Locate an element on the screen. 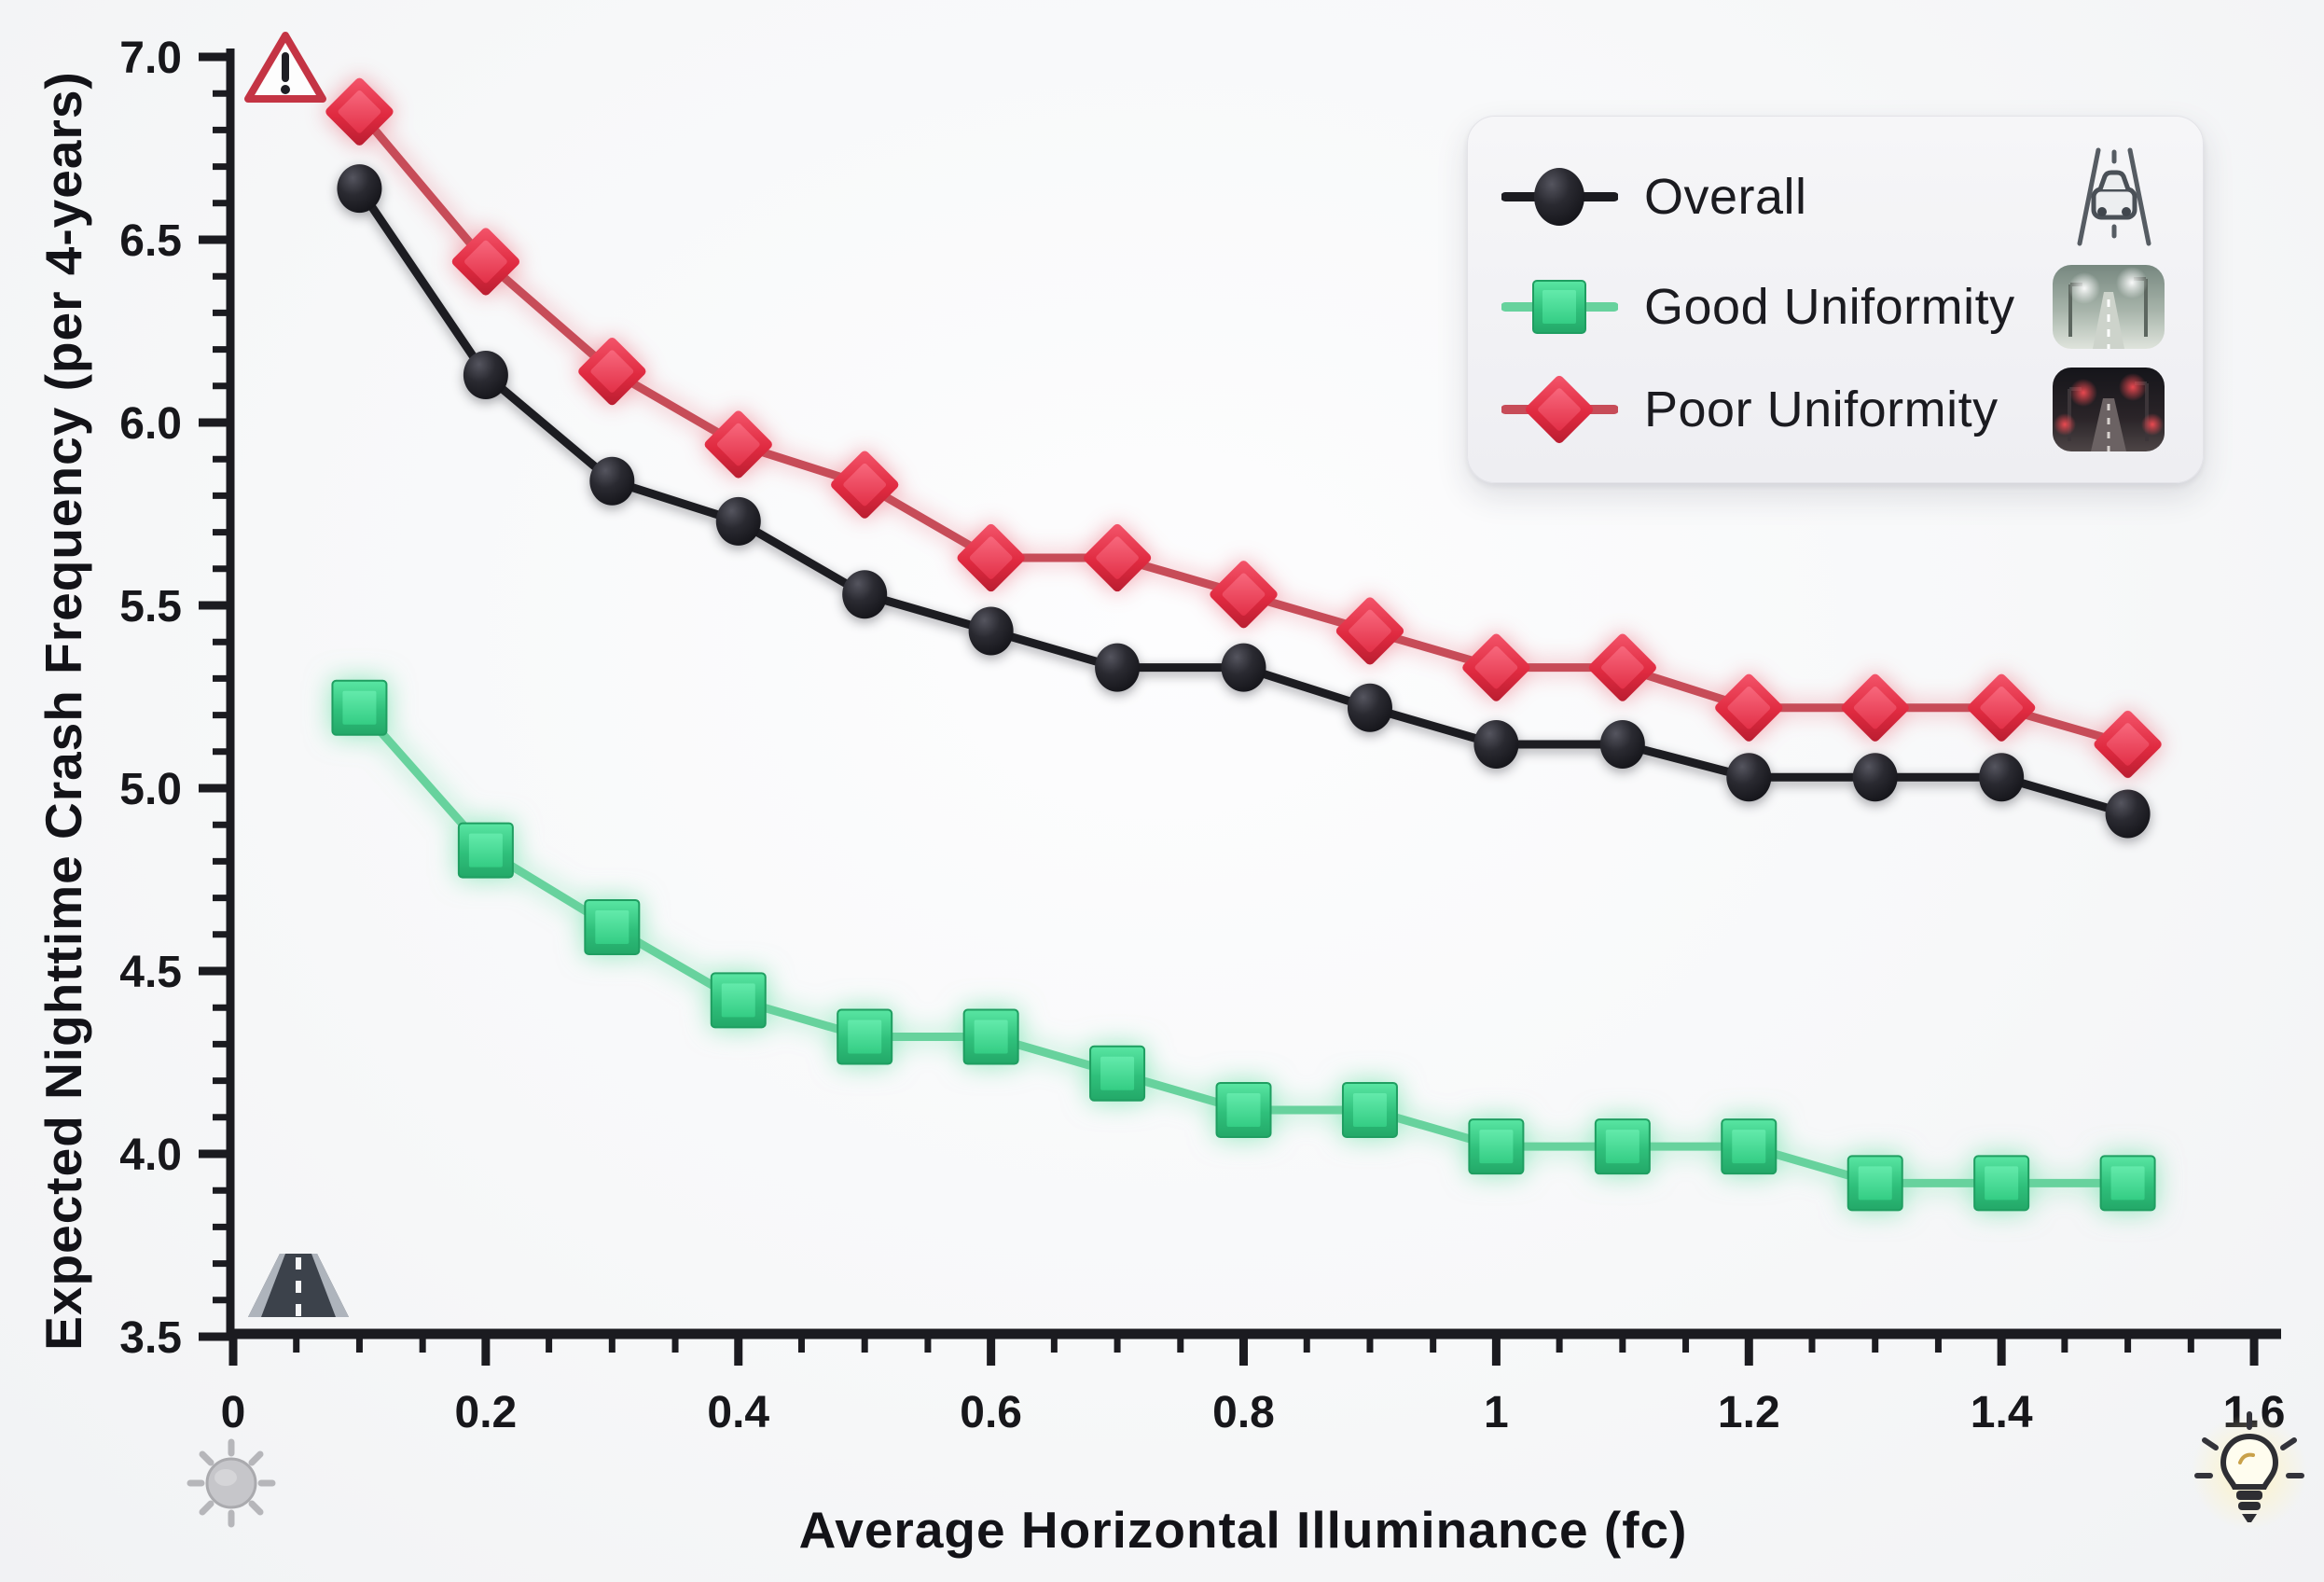  dim-sun-icon is located at coordinates (231, 1483).